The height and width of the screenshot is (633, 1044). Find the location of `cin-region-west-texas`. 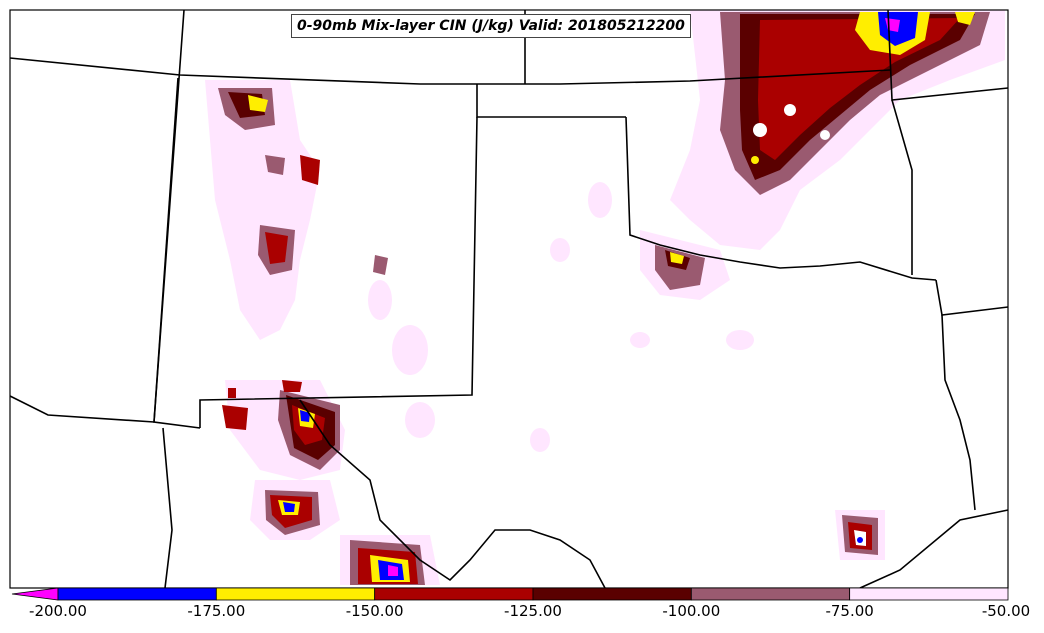

cin-region-west-texas is located at coordinates (283, 430).